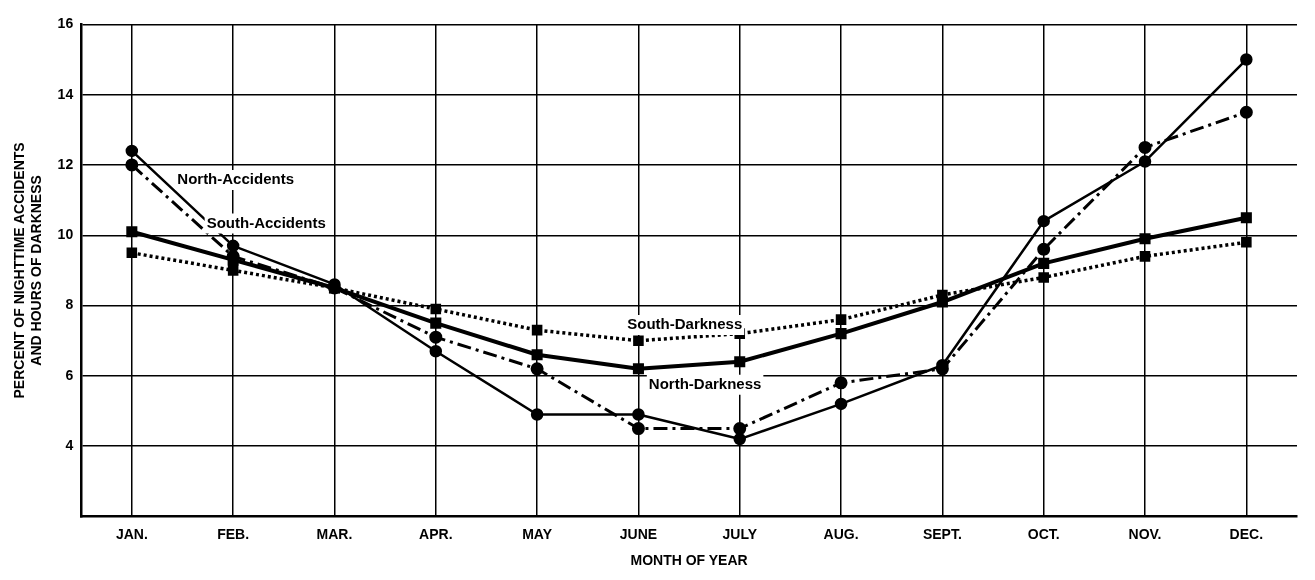 The height and width of the screenshot is (580, 1315). I want to click on y-tick-label: 8, so click(69, 304).